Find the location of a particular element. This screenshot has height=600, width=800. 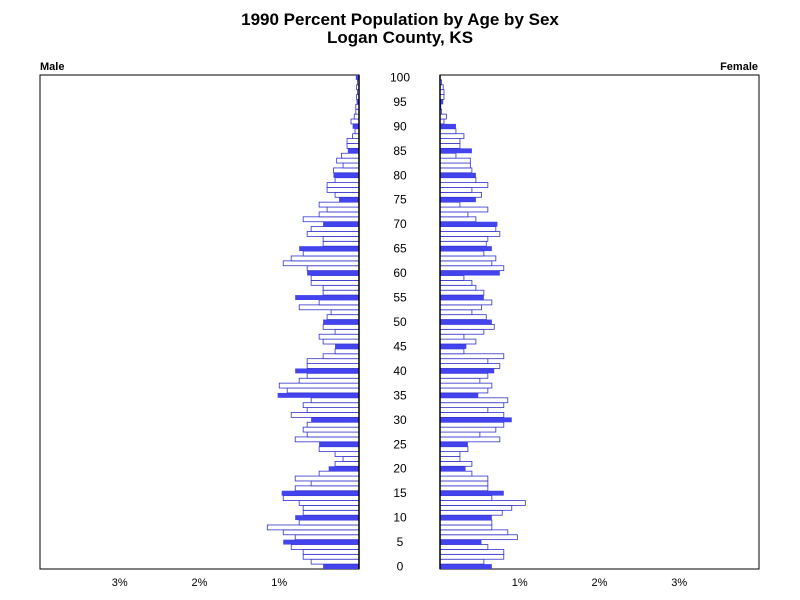

age-label-70: 70 is located at coordinates (400, 224).